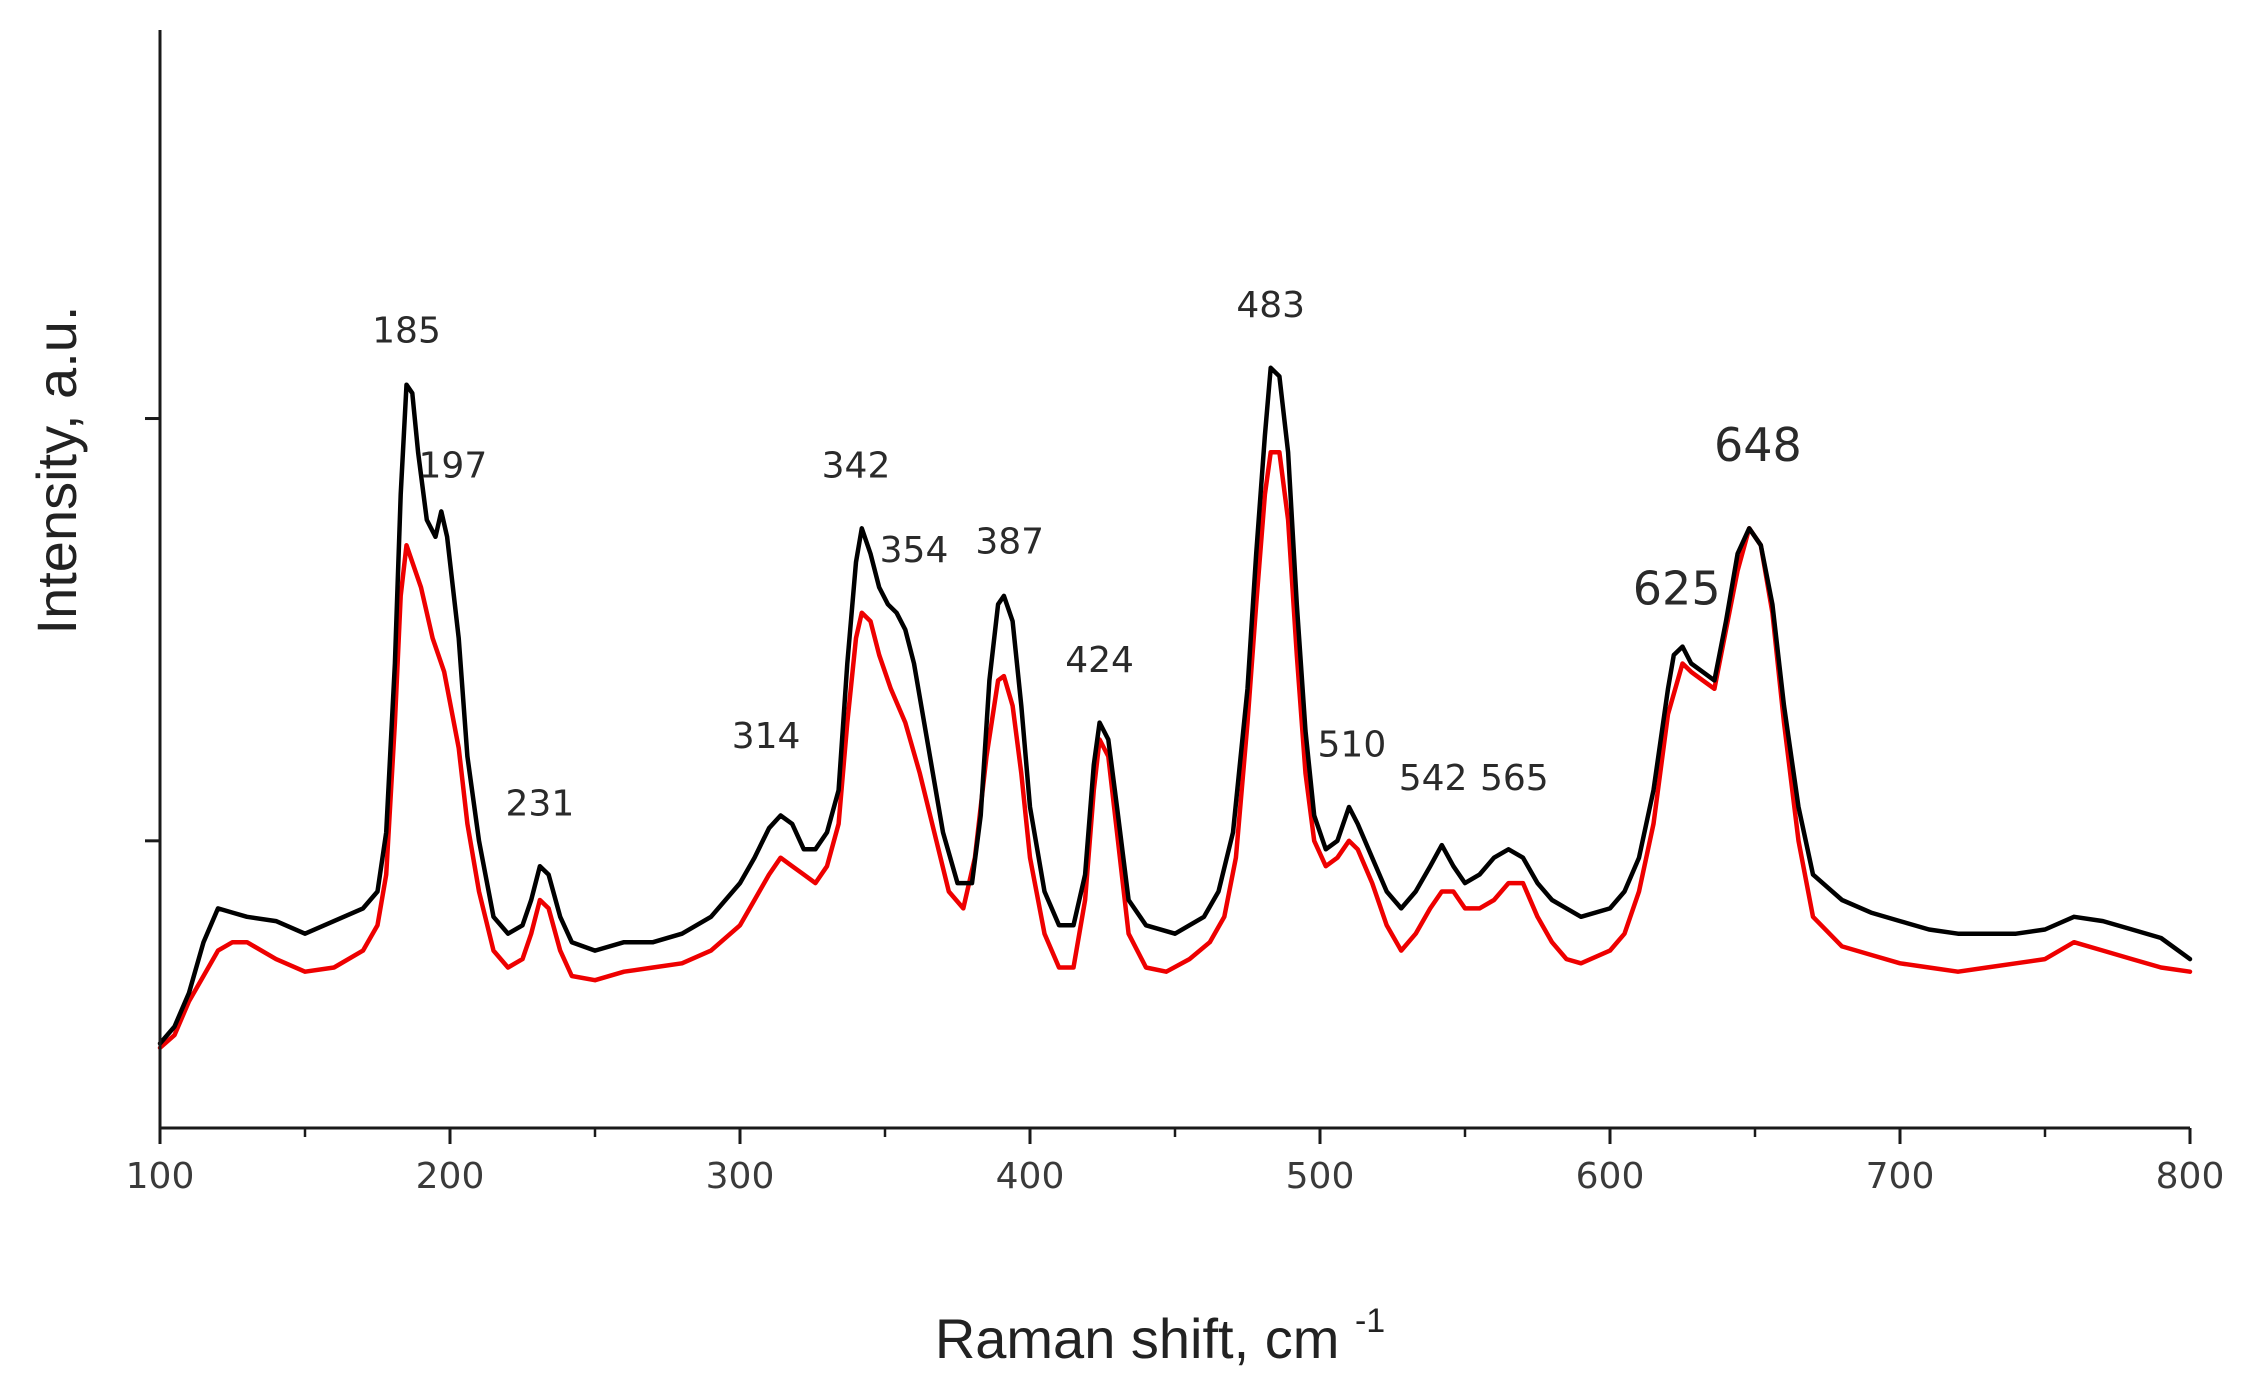 Image resolution: width=2249 pixels, height=1394 pixels. I want to click on peak-label: 314, so click(766, 736).